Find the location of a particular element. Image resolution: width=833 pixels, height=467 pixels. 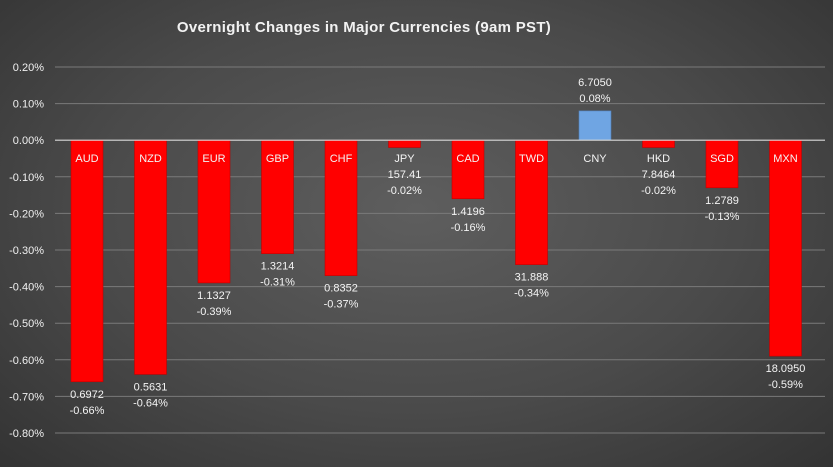

bar-cny is located at coordinates (595, 125).